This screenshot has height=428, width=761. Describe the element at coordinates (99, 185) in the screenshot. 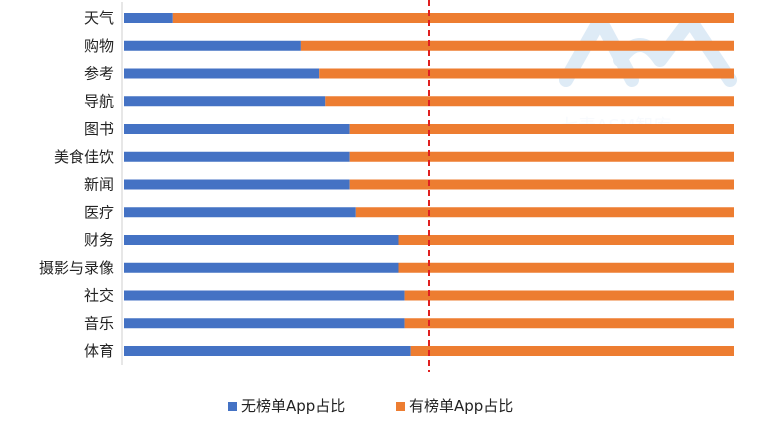

I see `category-label: 新闻` at that location.